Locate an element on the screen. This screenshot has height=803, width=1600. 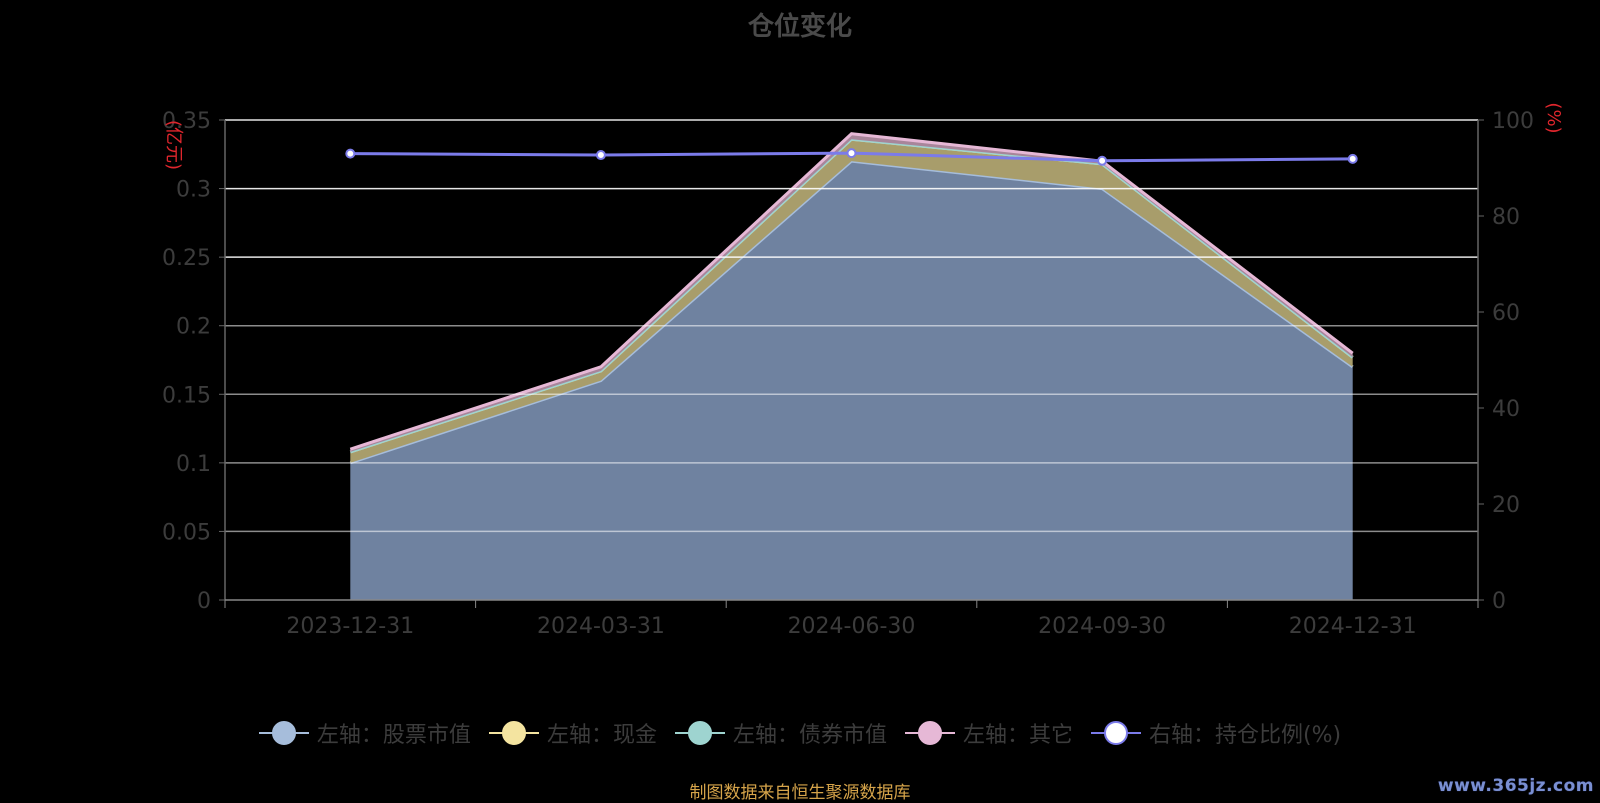
legend-label-ratio: 右轴：持仓比例(%) is located at coordinates (1245, 735).